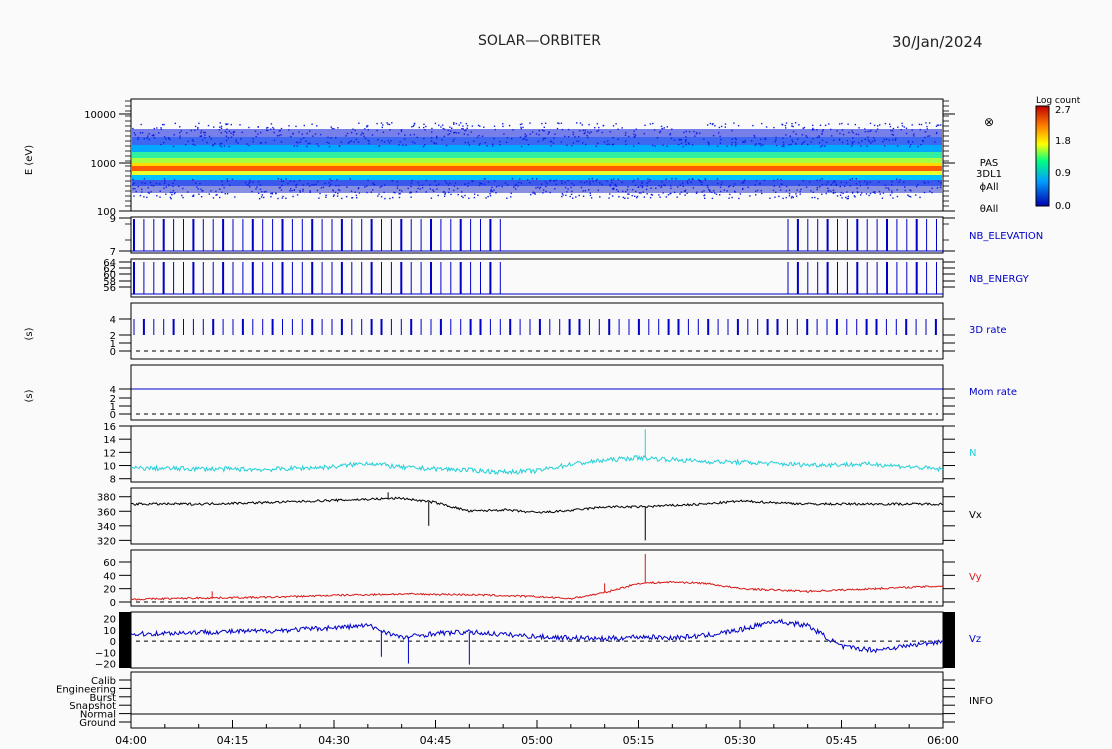  Describe the element at coordinates (109, 263) in the screenshot. I see `y-tick-label: 64` at that location.